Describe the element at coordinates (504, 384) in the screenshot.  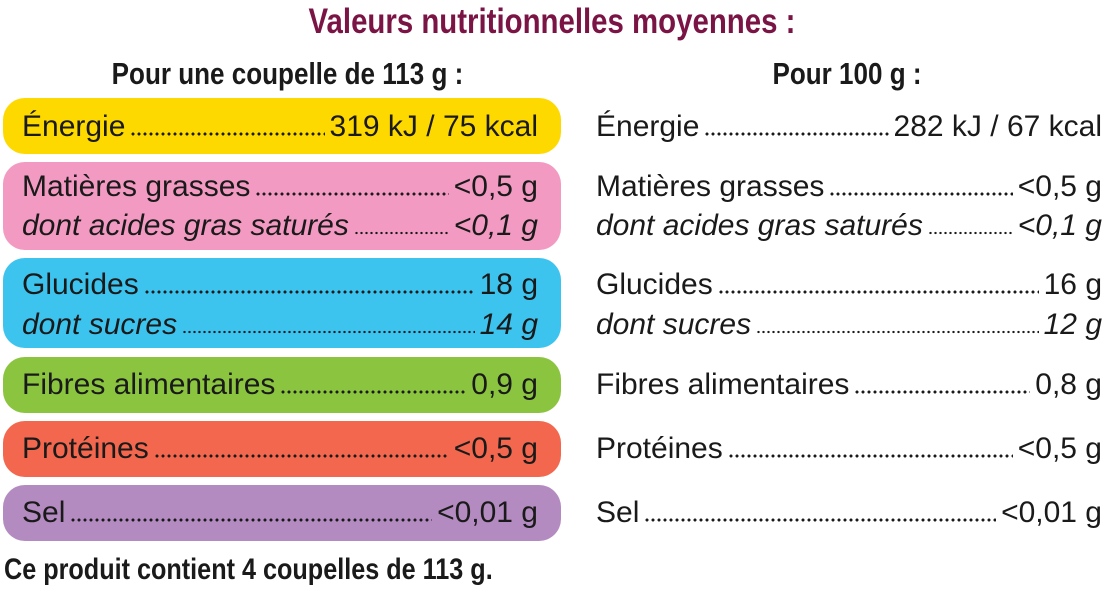
I see `nutrient-value: 0,9 g` at that location.